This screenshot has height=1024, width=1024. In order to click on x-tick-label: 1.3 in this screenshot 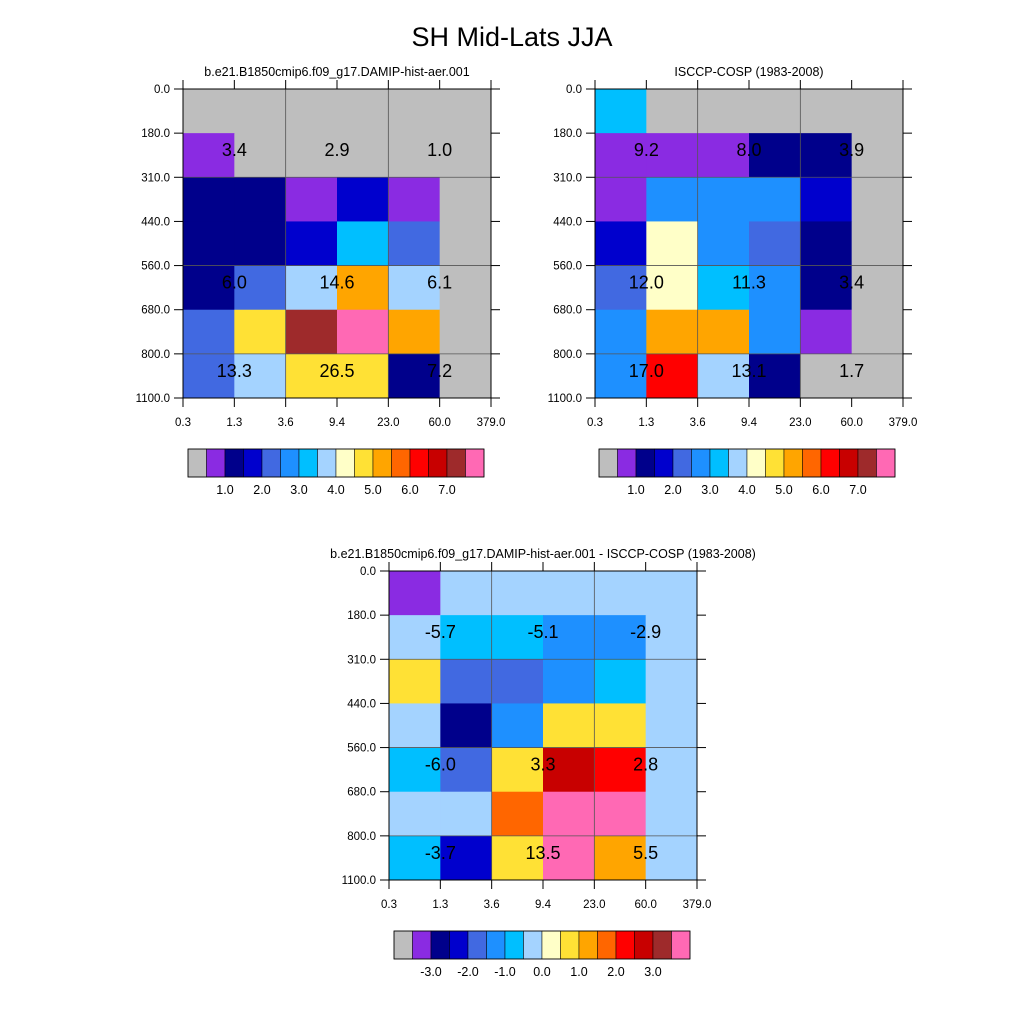, I will do `click(234, 423)`.